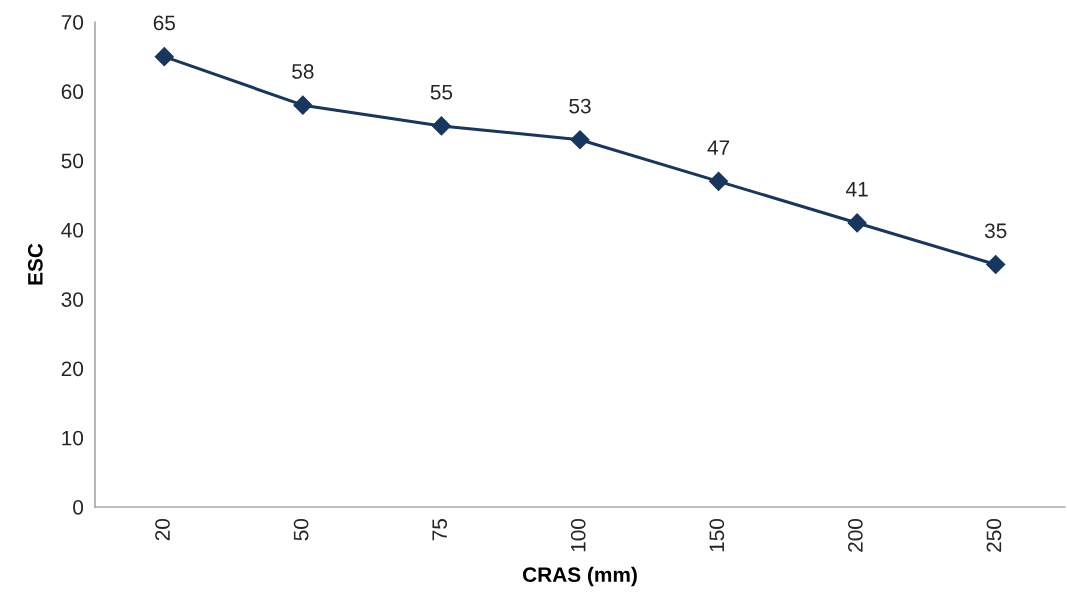 This screenshot has width=1067, height=607. Describe the element at coordinates (35, 264) in the screenshot. I see `y-axis-title: ESC` at that location.